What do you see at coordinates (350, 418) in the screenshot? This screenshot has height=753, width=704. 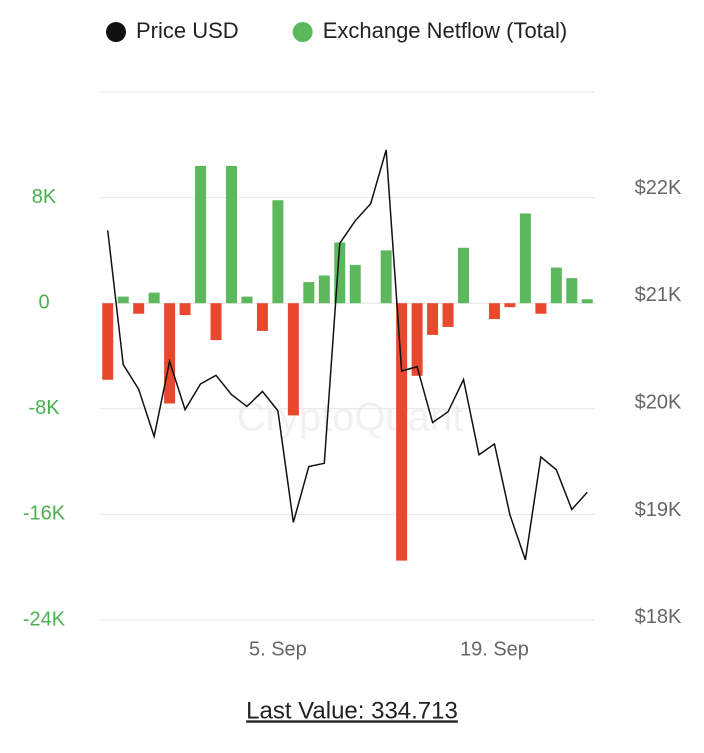 I see `watermark: CryptoQuant` at bounding box center [350, 418].